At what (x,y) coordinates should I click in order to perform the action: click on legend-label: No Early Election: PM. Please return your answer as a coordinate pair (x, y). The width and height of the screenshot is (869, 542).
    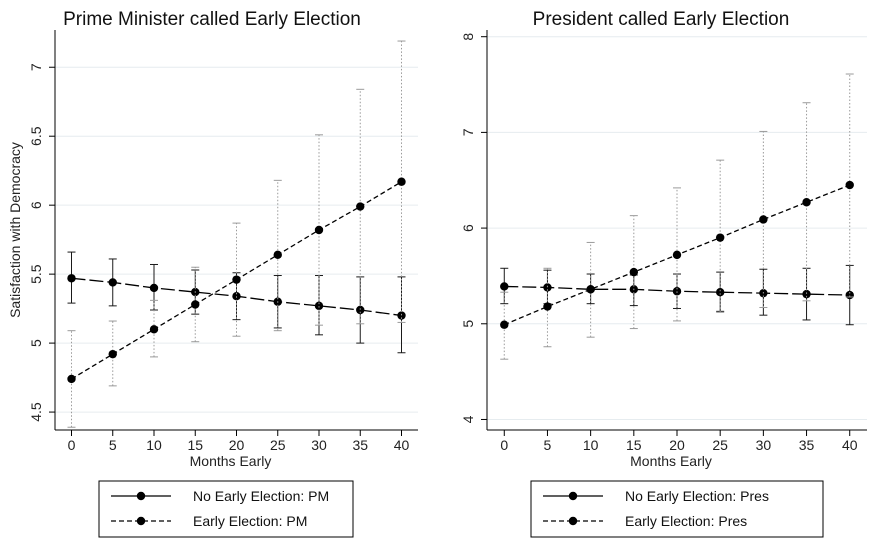
    Looking at the image, I should click on (261, 496).